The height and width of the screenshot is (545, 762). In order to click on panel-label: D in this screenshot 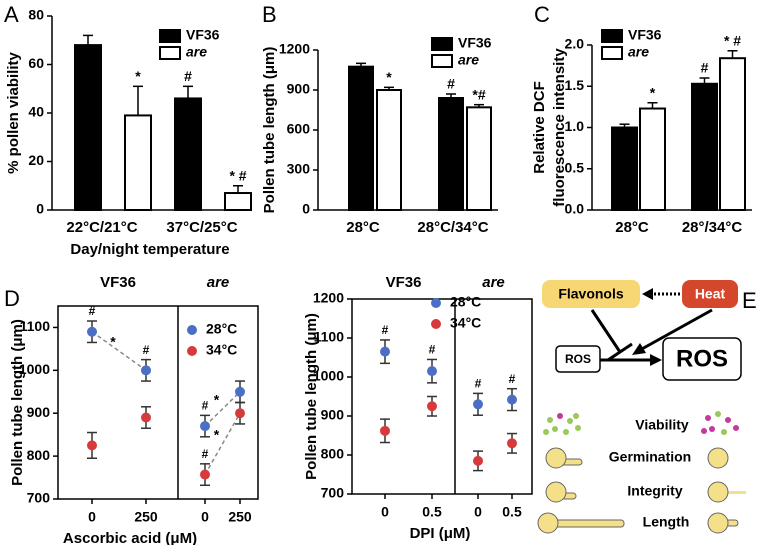, I will do `click(12, 298)`.